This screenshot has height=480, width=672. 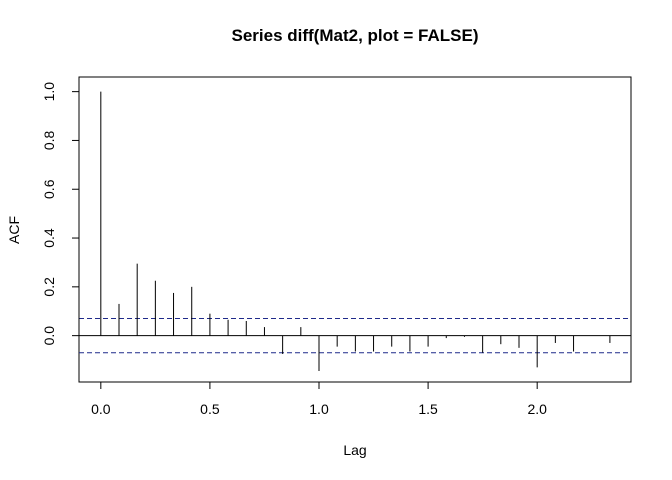 What do you see at coordinates (354, 450) in the screenshot?
I see `x-axis-label: Lag` at bounding box center [354, 450].